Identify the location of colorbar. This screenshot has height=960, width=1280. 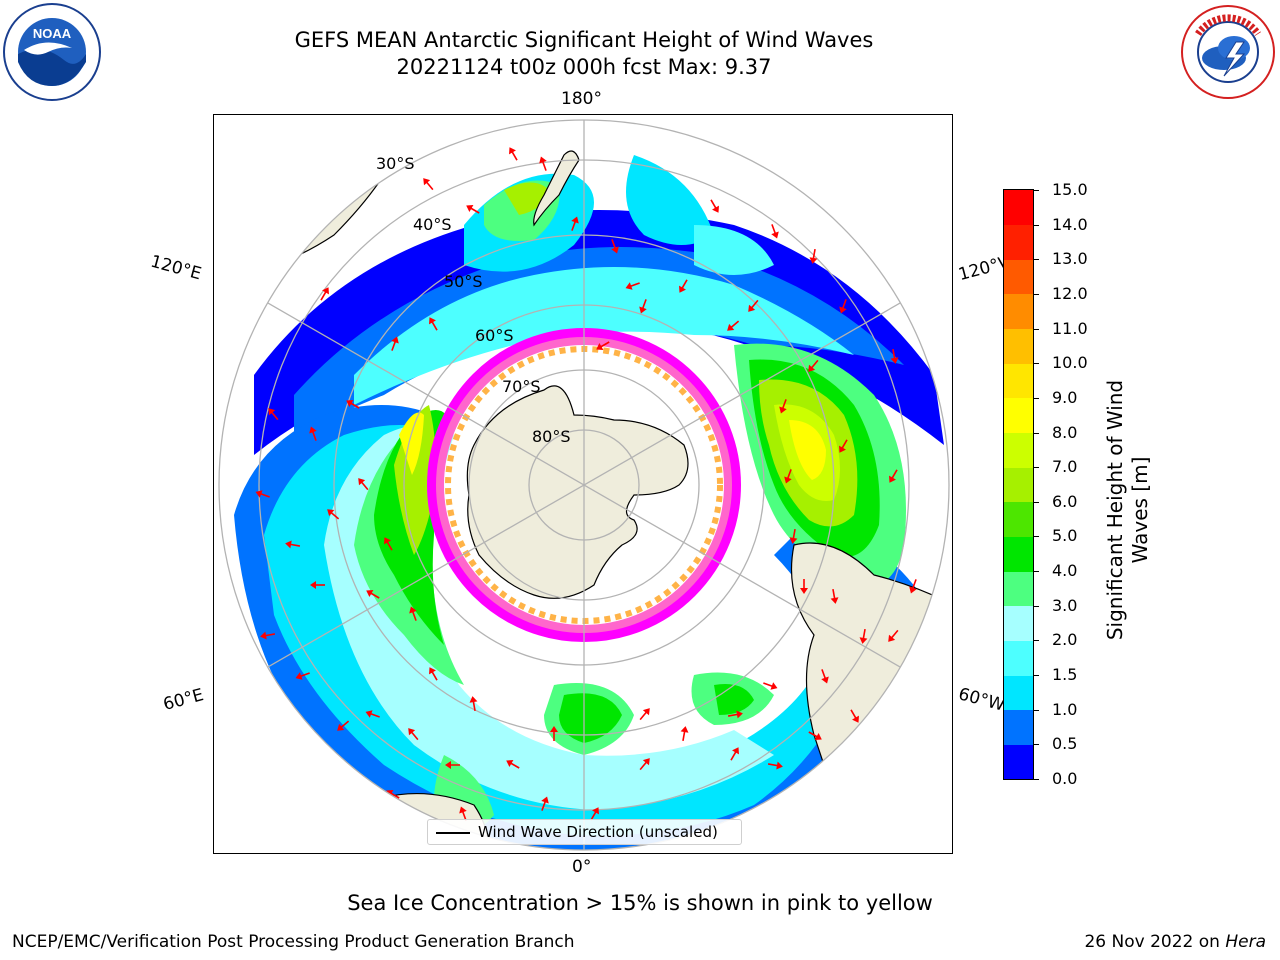
(1018, 484).